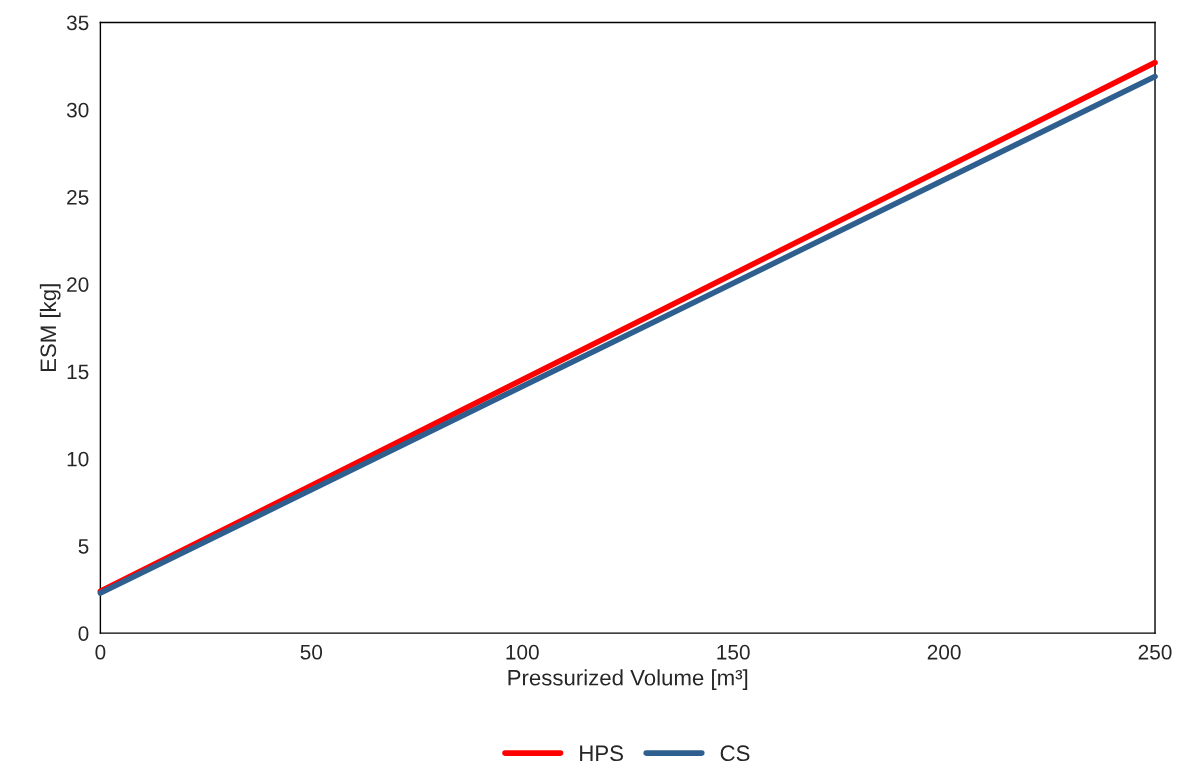  What do you see at coordinates (733, 652) in the screenshot?
I see `x-tick-label: 150` at bounding box center [733, 652].